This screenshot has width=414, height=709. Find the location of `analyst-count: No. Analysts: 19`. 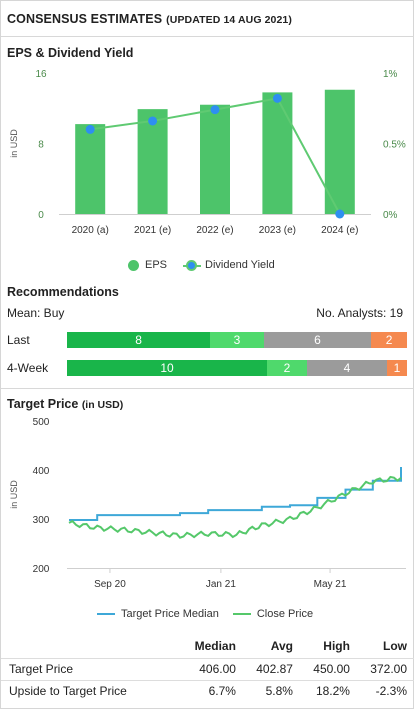

analyst-count: No. Analysts: 19 is located at coordinates (359, 313).